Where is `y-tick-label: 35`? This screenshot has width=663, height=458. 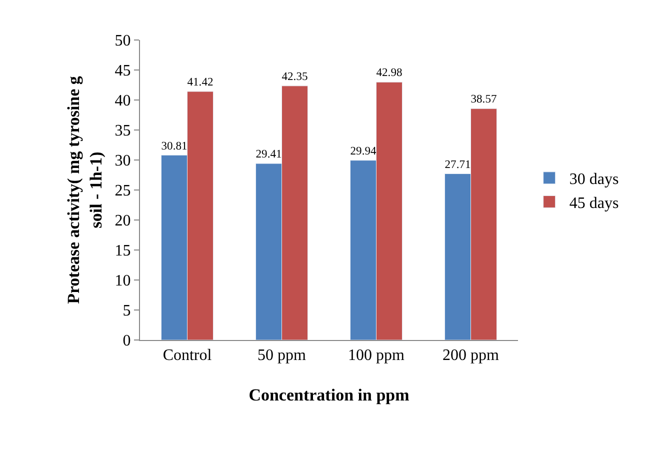
y-tick-label: 35 is located at coordinates (122, 131).